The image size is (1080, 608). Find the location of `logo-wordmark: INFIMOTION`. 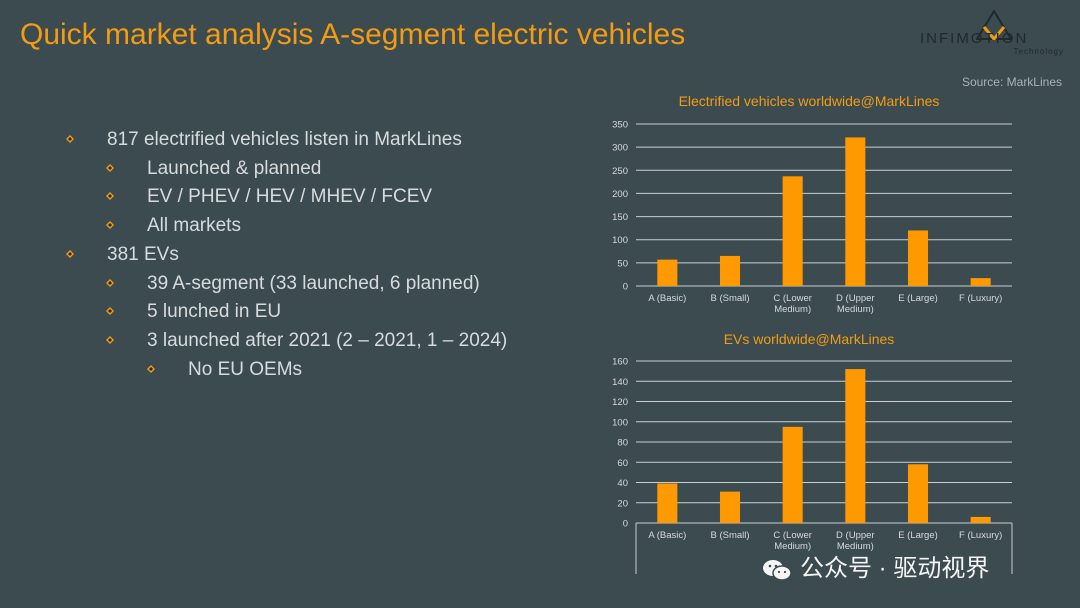

logo-wordmark: INFIMOTION is located at coordinates (974, 38).